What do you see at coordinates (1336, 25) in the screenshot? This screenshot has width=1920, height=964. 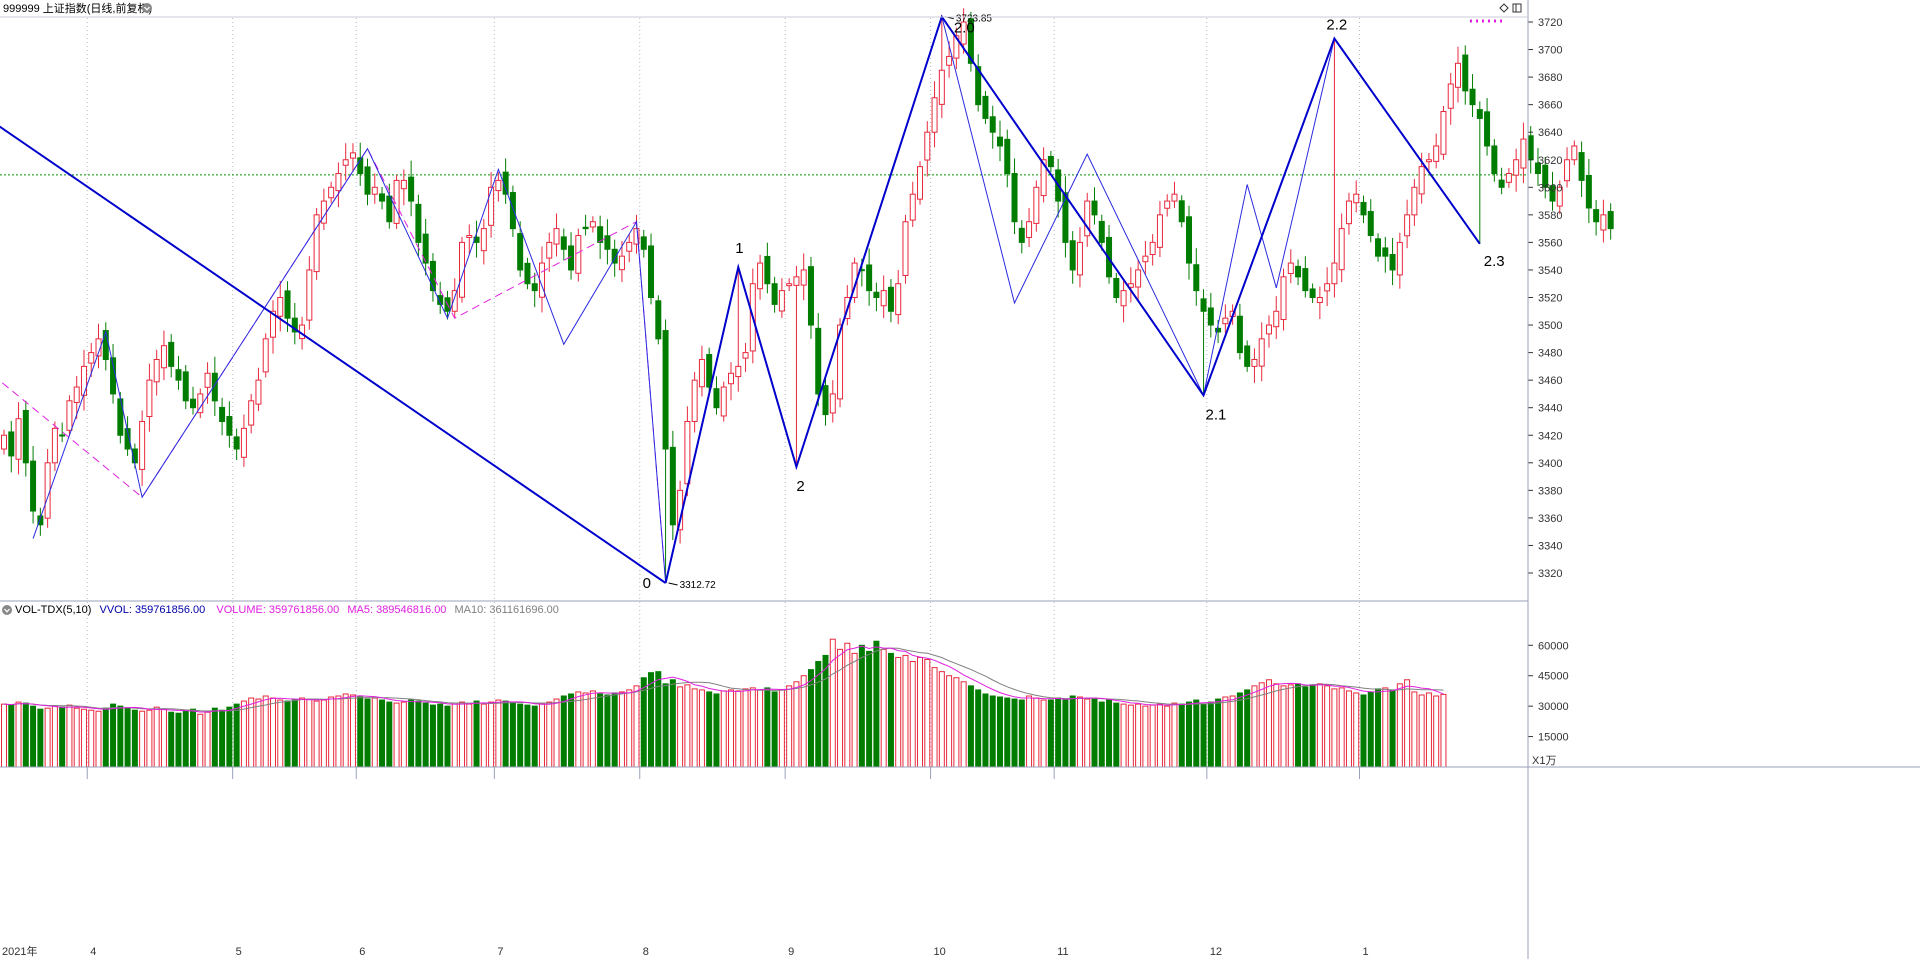 I see `wave-label: 2.2` at bounding box center [1336, 25].